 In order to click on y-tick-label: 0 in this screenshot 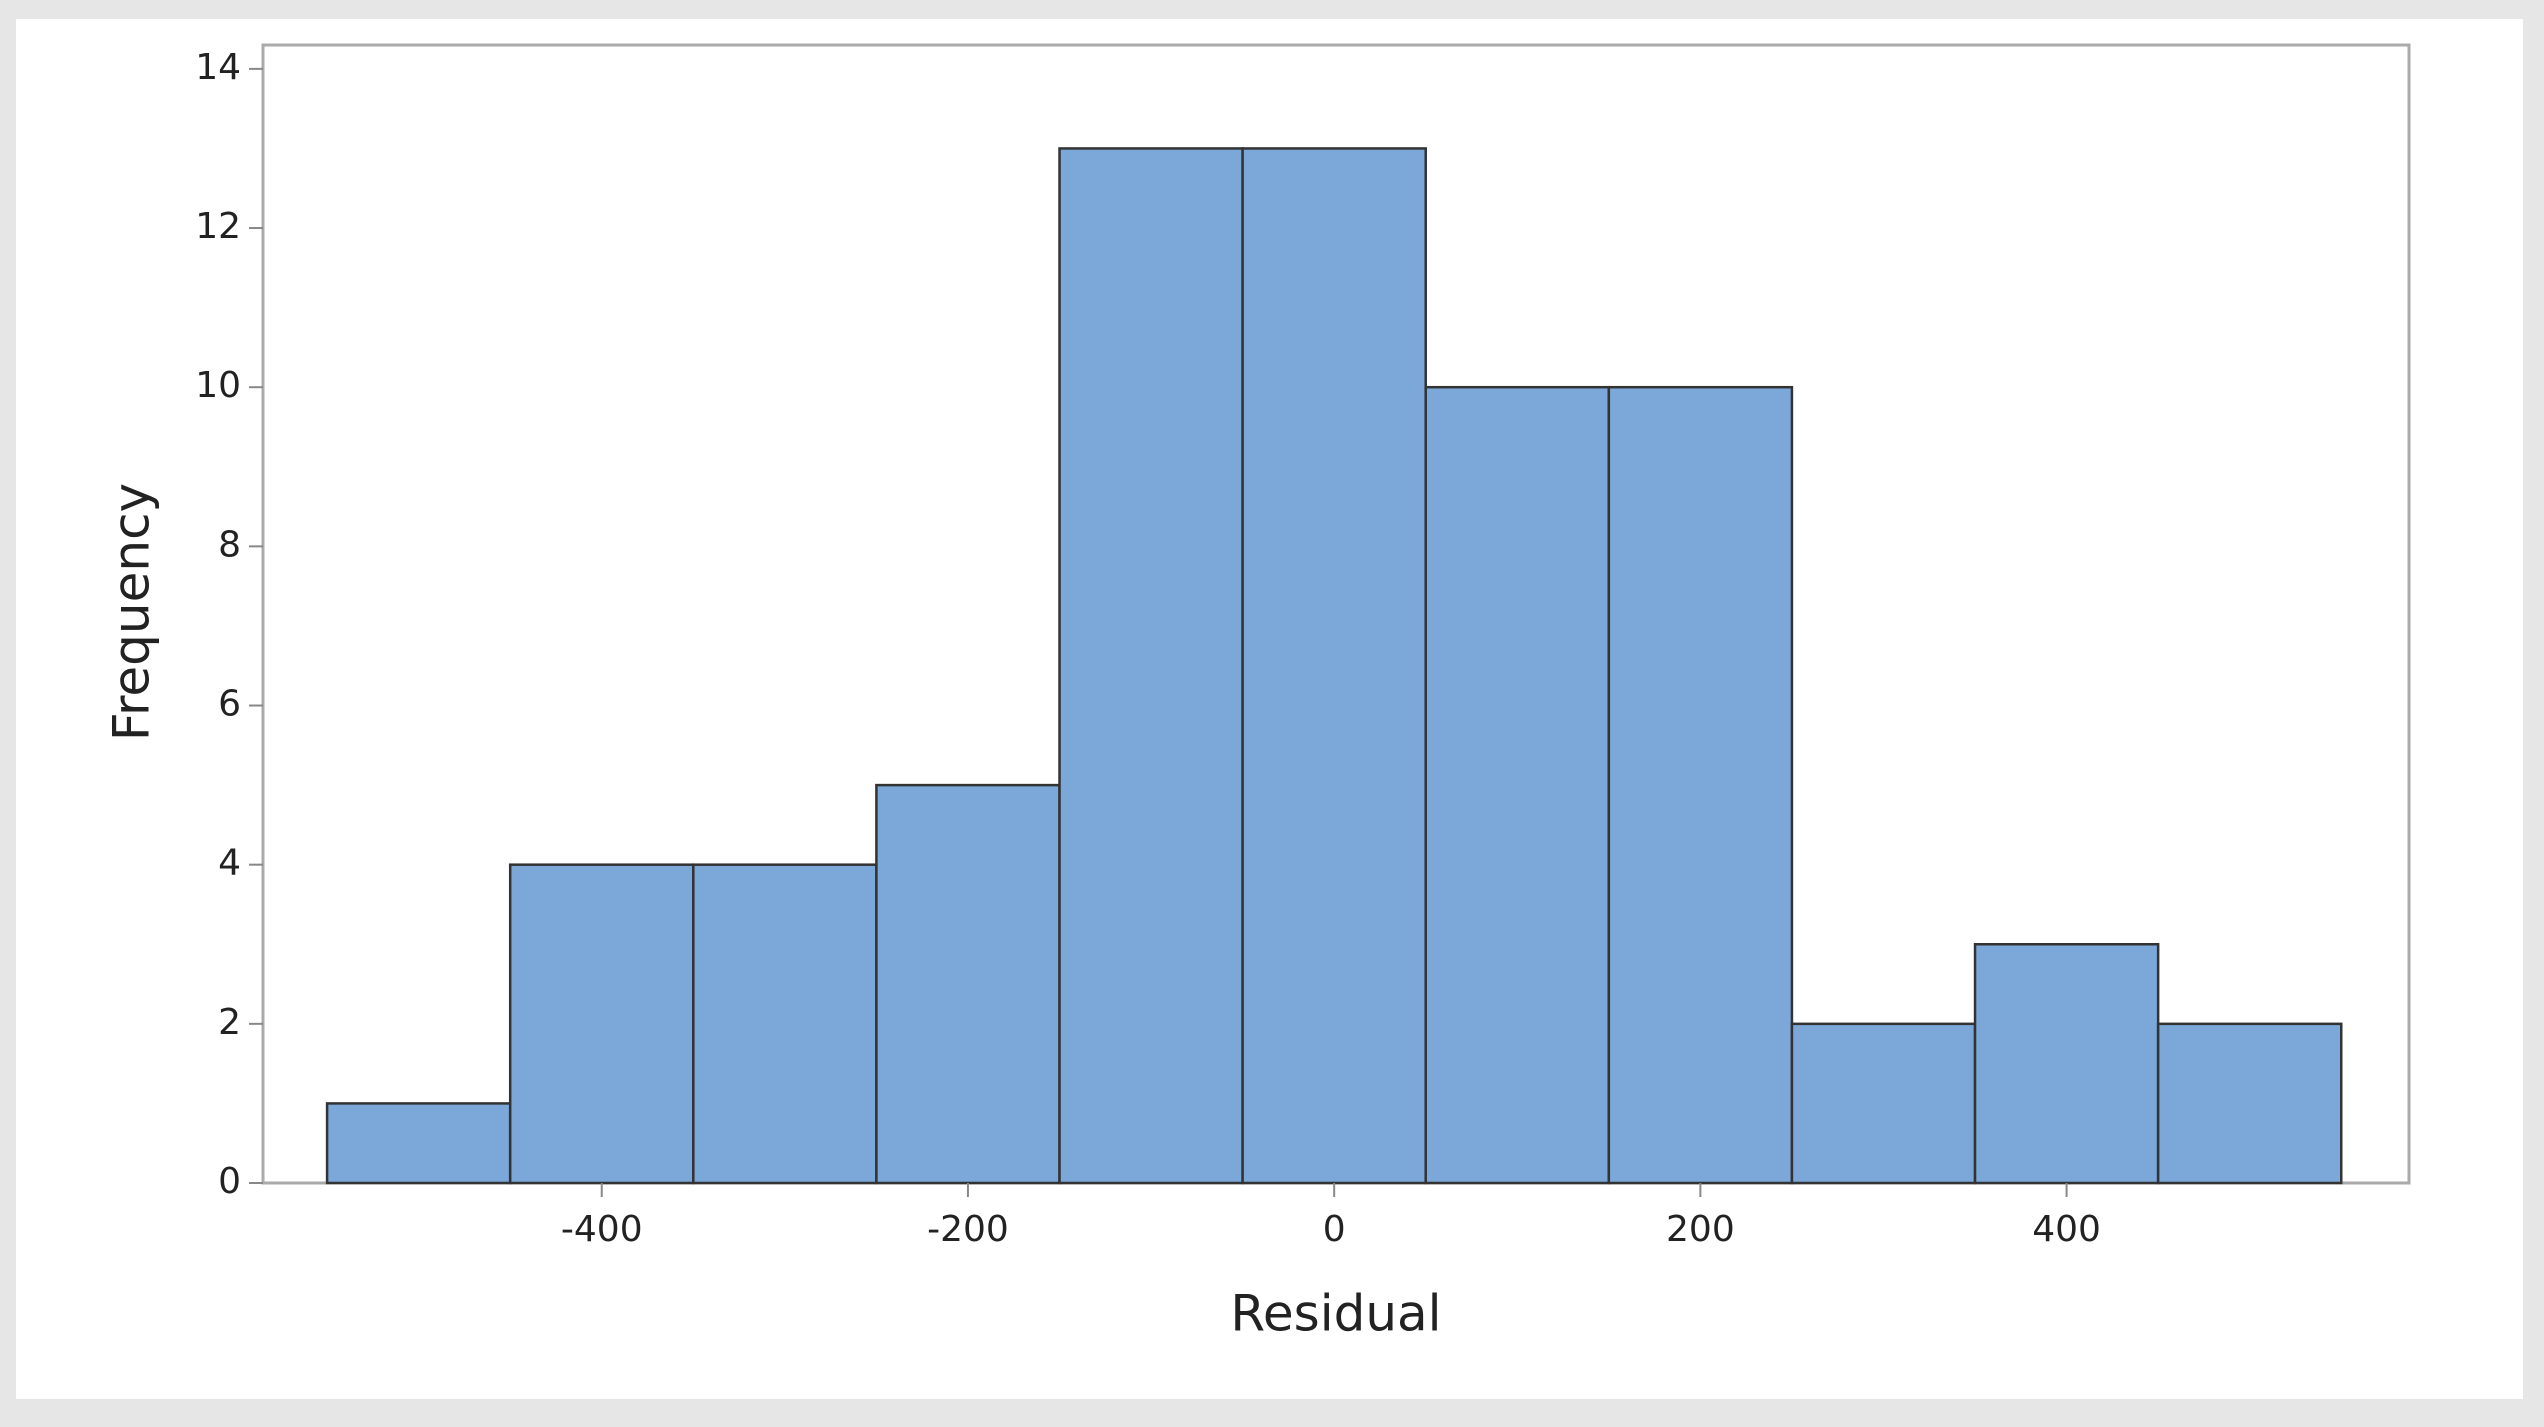, I will do `click(229, 1181)`.